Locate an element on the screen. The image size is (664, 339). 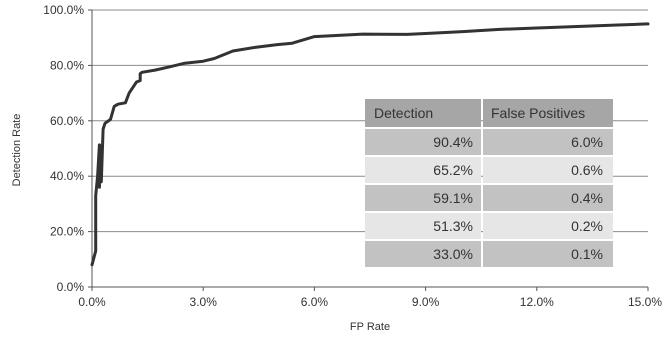
y-tick-label: 40.0% is located at coordinates (67, 176).